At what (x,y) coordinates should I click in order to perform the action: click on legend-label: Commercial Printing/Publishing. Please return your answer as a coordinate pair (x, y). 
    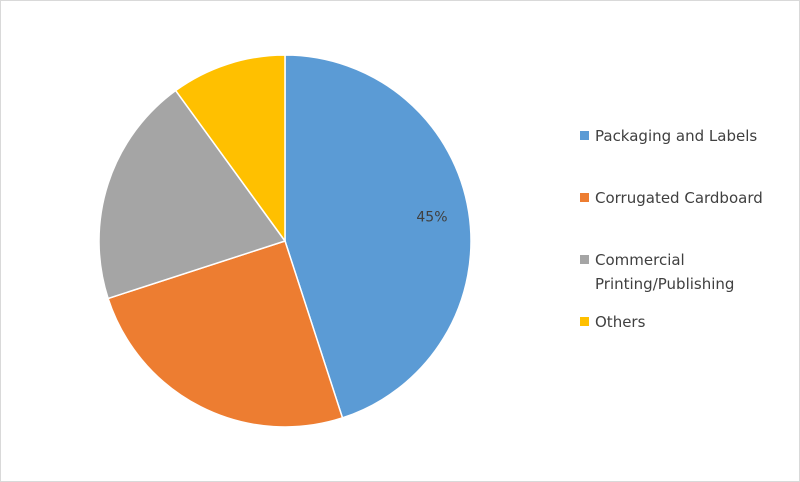
    Looking at the image, I should click on (665, 272).